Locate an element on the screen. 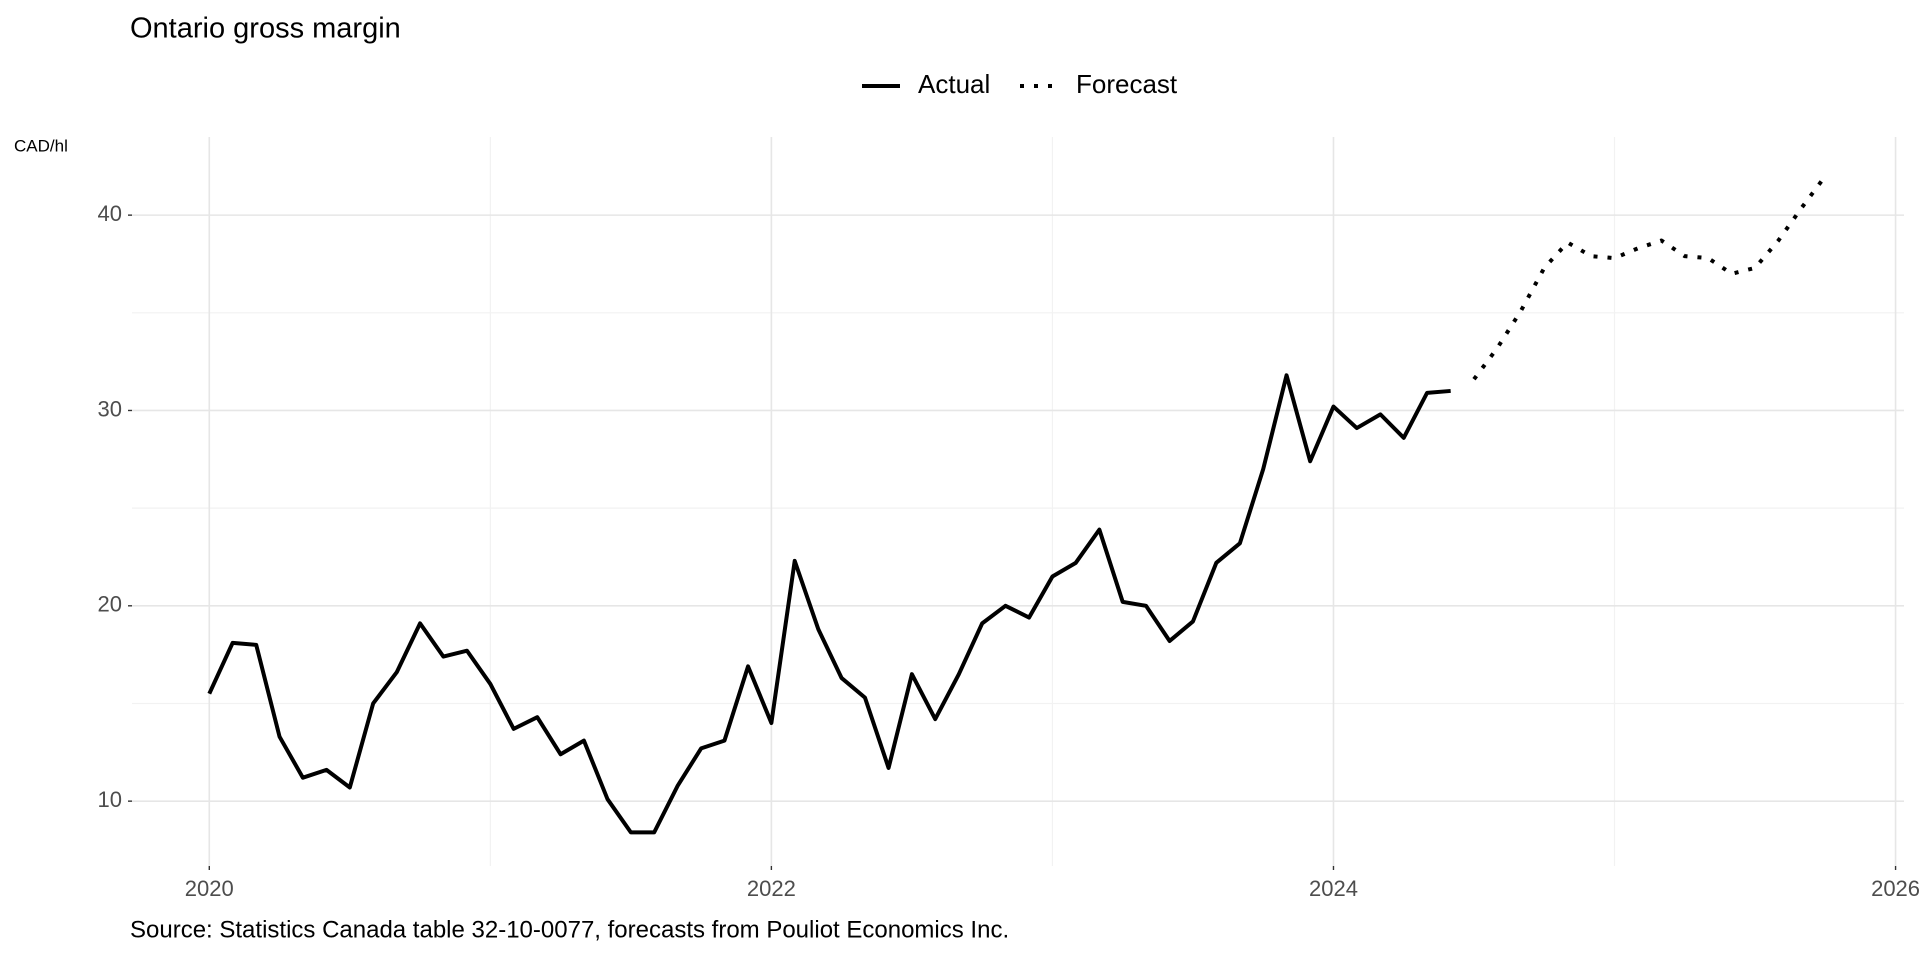  x-tick-label: 2026 is located at coordinates (1895, 888).